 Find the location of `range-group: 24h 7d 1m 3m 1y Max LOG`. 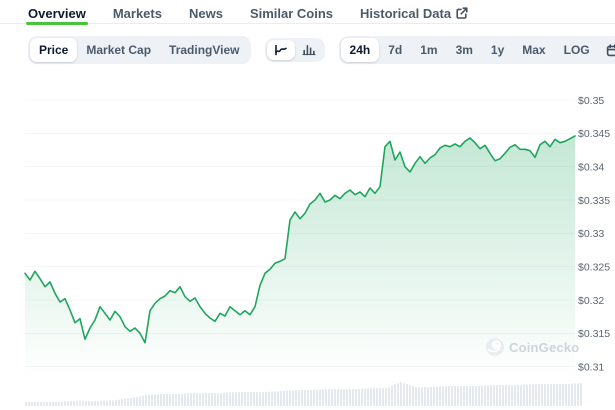

range-group: 24h 7d 1m 3m 1y Max LOG is located at coordinates (476, 50).